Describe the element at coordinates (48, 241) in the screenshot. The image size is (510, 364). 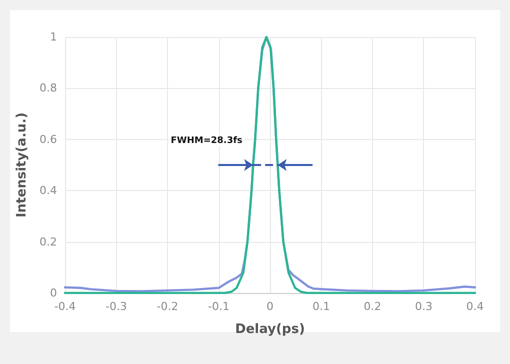
I see `y-tick-label: 0.2` at that location.